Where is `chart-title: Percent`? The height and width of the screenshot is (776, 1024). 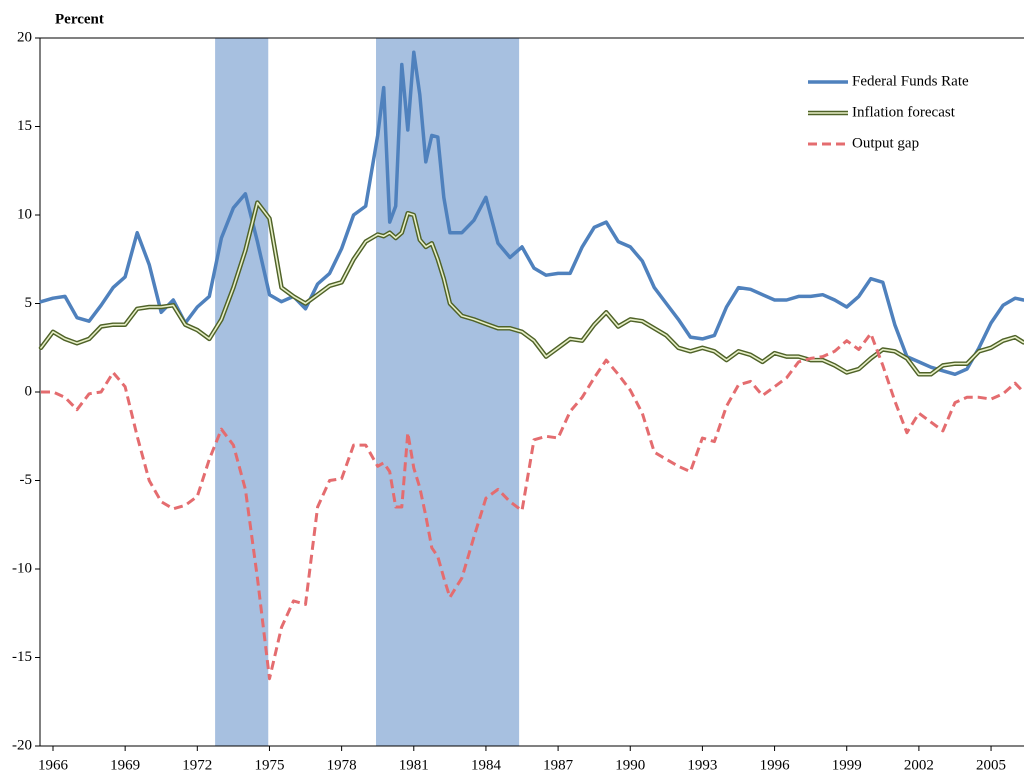
chart-title: Percent is located at coordinates (79, 19).